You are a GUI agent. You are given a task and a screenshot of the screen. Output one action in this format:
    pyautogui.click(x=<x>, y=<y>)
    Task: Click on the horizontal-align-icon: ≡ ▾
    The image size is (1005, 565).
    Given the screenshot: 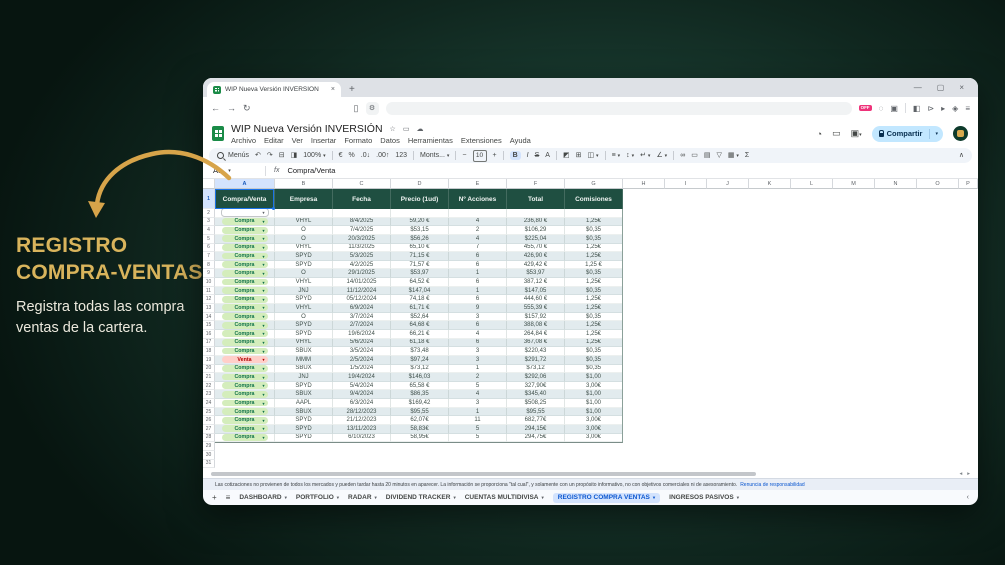 What is the action you would take?
    pyautogui.click(x=616, y=155)
    